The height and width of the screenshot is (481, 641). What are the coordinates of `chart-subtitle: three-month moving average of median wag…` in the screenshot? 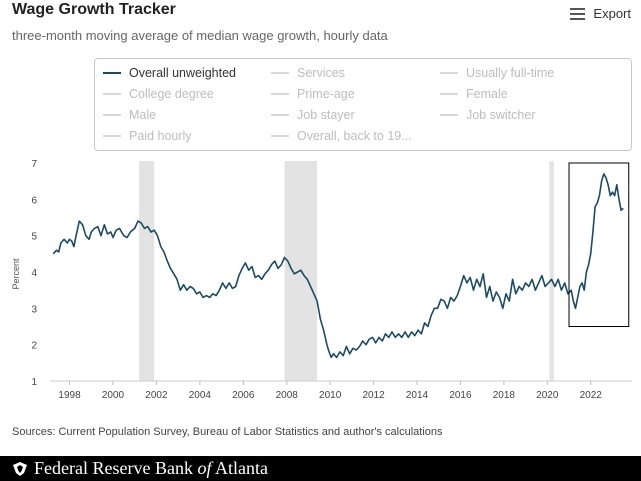 It's located at (200, 35).